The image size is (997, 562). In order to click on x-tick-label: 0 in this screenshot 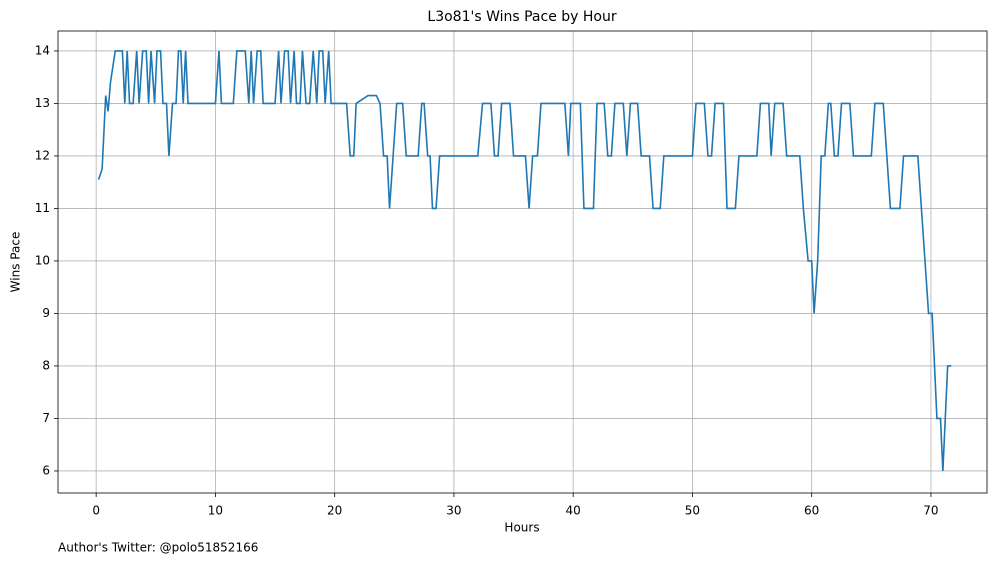, I will do `click(96, 511)`.